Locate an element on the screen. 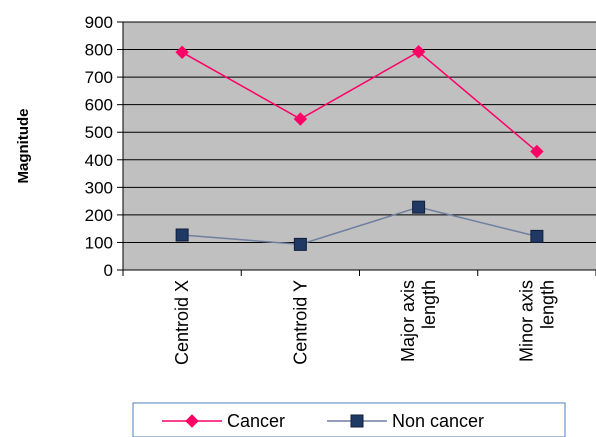 This screenshot has width=596, height=437. y-tick-label: 900 is located at coordinates (99, 22).